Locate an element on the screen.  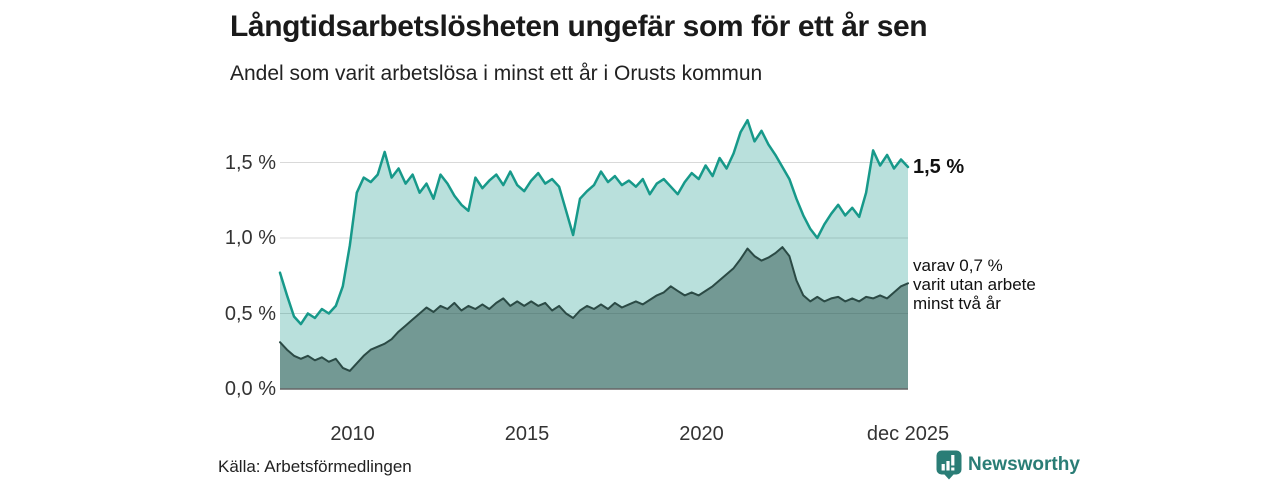
x-axis-tick-label: 2015 is located at coordinates (527, 434).